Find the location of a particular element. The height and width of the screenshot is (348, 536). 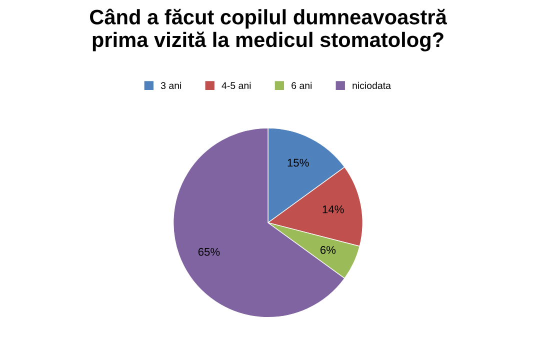

legend-label: 6 ani is located at coordinates (302, 86).